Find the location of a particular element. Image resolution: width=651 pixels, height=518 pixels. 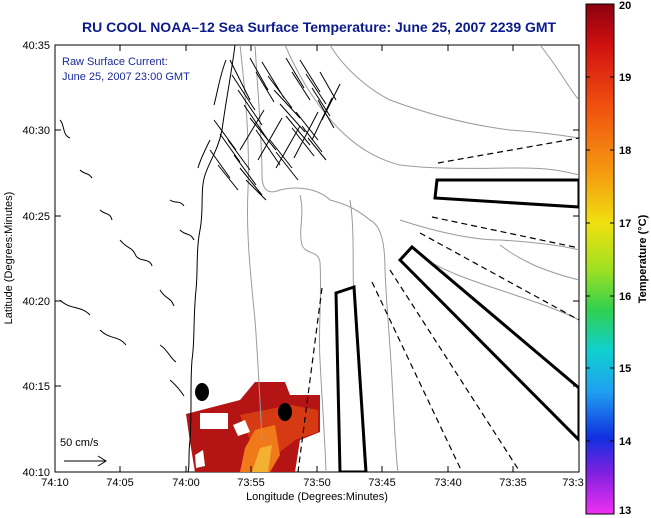

y-tick-label: 40:20 is located at coordinates (36, 302).